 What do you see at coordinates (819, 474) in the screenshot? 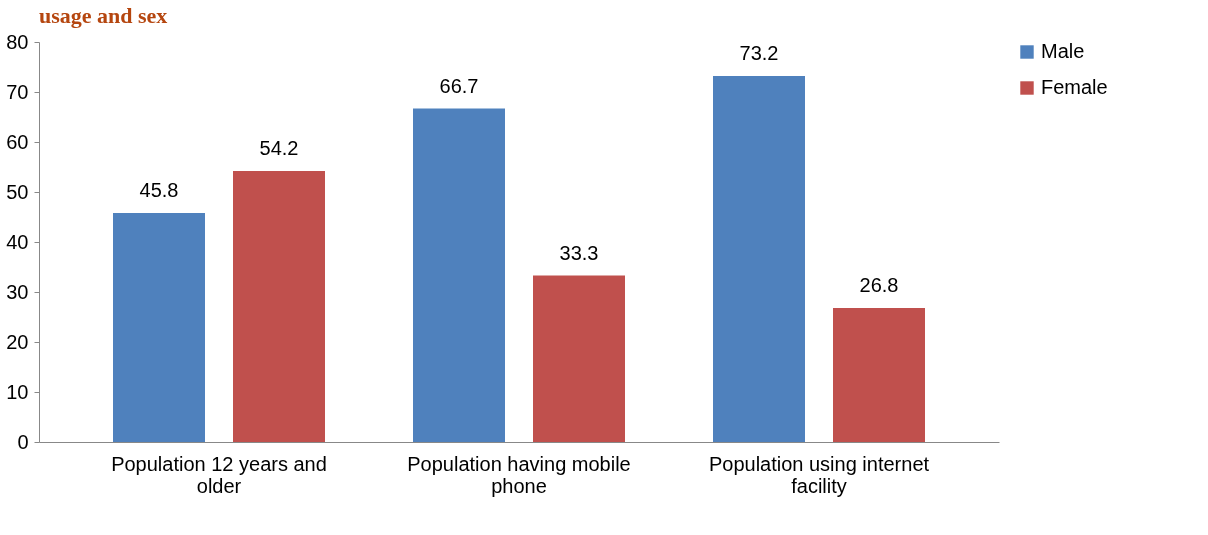
I see `x-tick-label: Population using internet facility` at bounding box center [819, 474].